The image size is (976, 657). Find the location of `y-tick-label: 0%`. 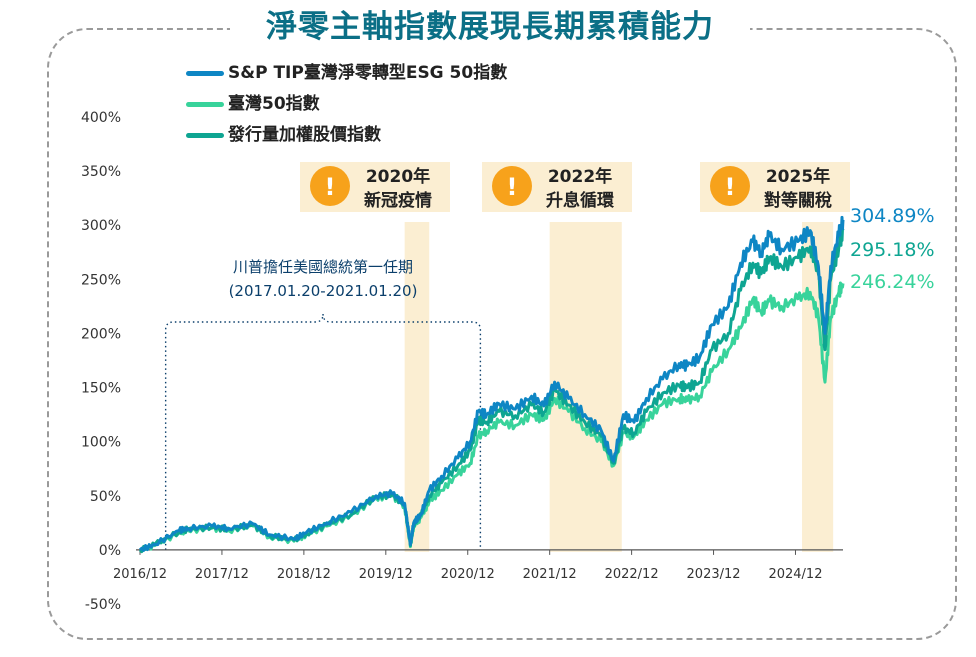

y-tick-label: 0% is located at coordinates (110, 551).